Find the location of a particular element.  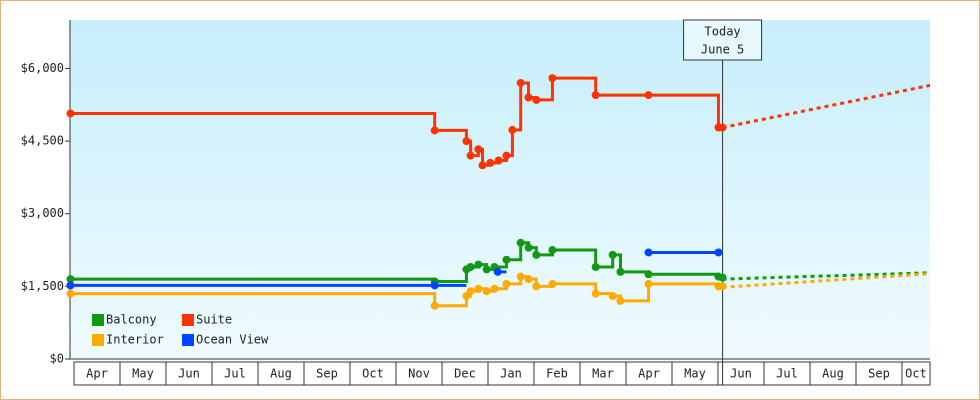

y-tick-label: $1,500 is located at coordinates (42, 286).